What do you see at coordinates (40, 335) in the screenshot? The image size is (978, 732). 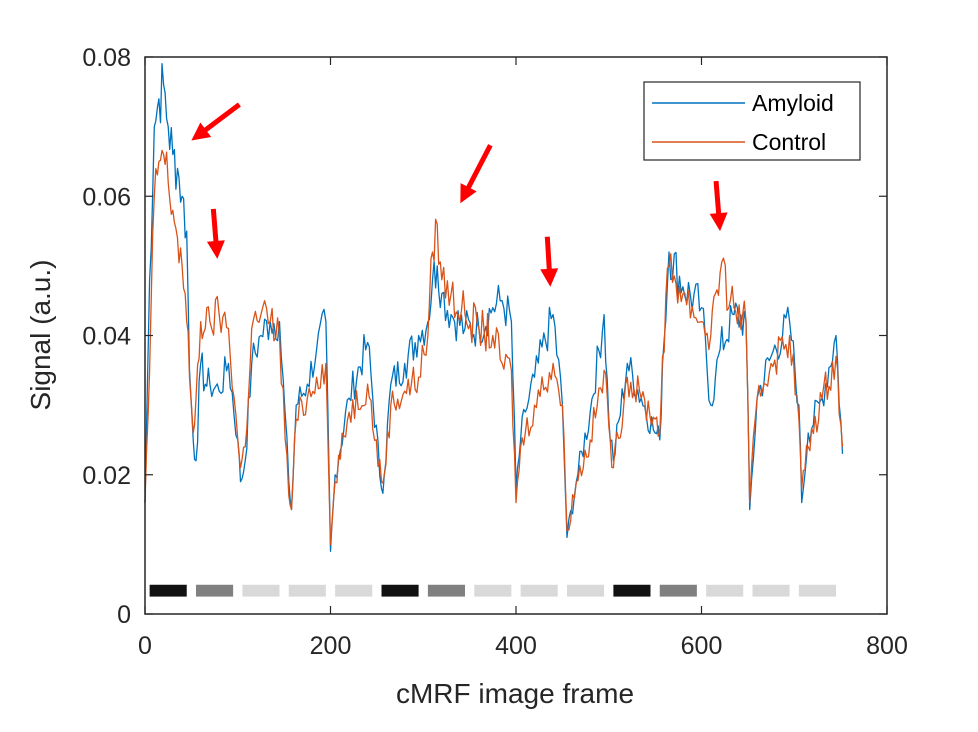 I see `y-axis-label: Signal (a.u.)` at bounding box center [40, 335].